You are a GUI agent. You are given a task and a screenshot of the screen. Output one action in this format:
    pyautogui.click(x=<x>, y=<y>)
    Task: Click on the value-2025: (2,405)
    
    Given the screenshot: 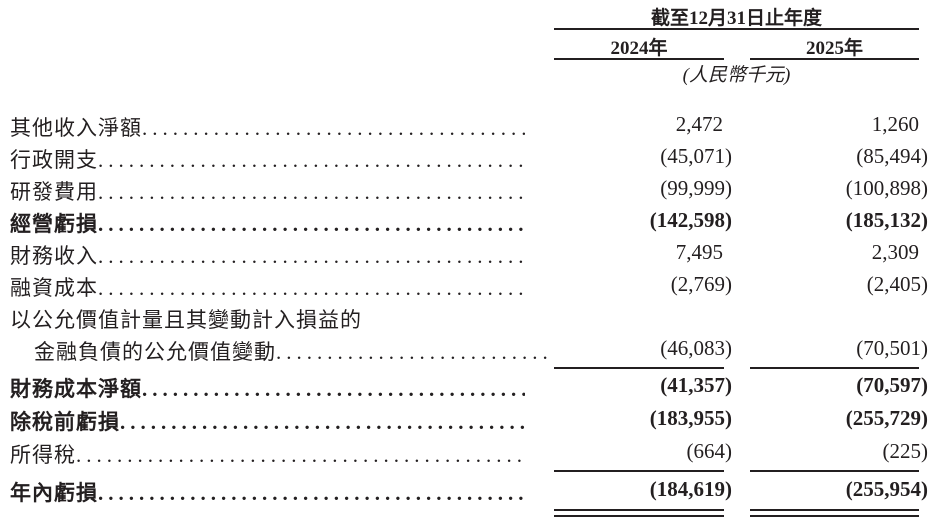 What is the action you would take?
    pyautogui.click(x=897, y=284)
    